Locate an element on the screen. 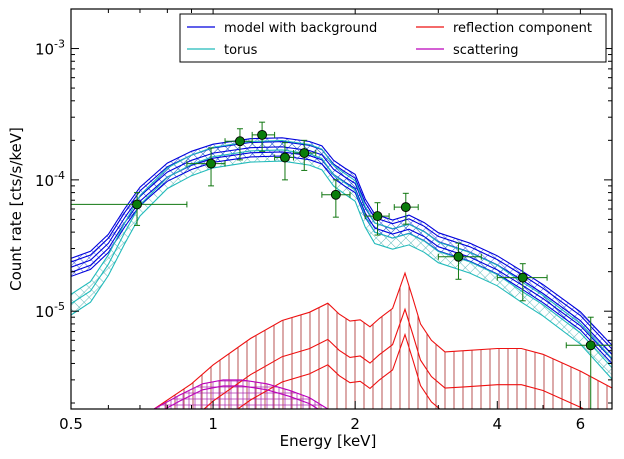  legend-label-torus: torus is located at coordinates (241, 50).